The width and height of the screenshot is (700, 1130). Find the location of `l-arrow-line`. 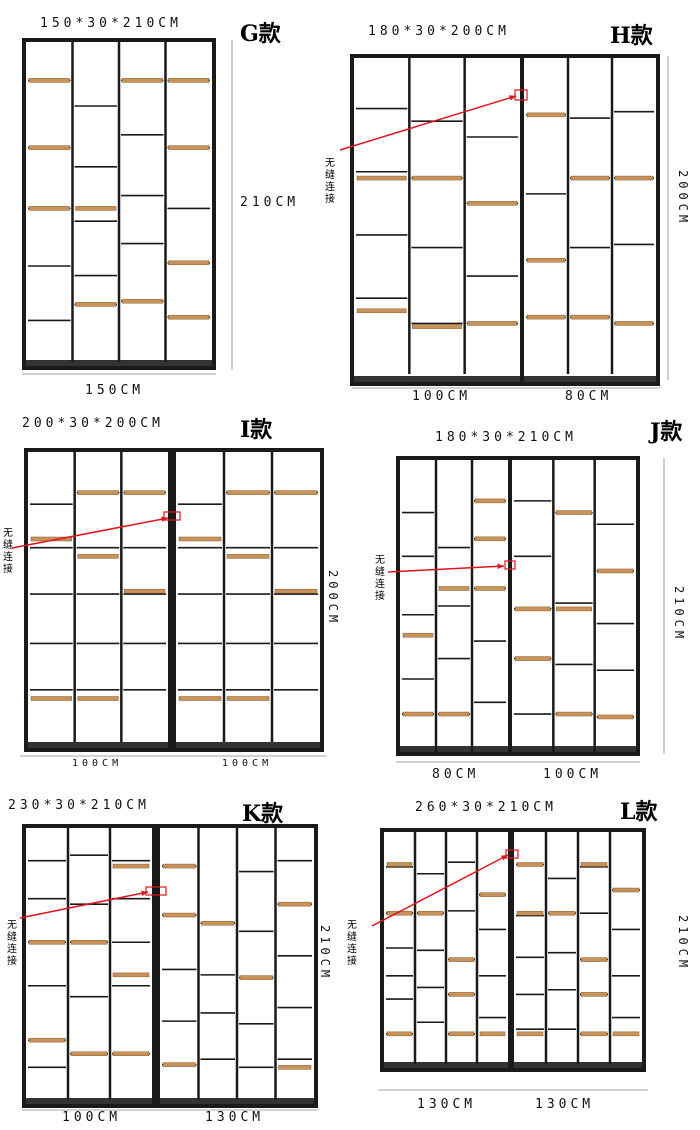

l-arrow-line is located at coordinates (440, 890).